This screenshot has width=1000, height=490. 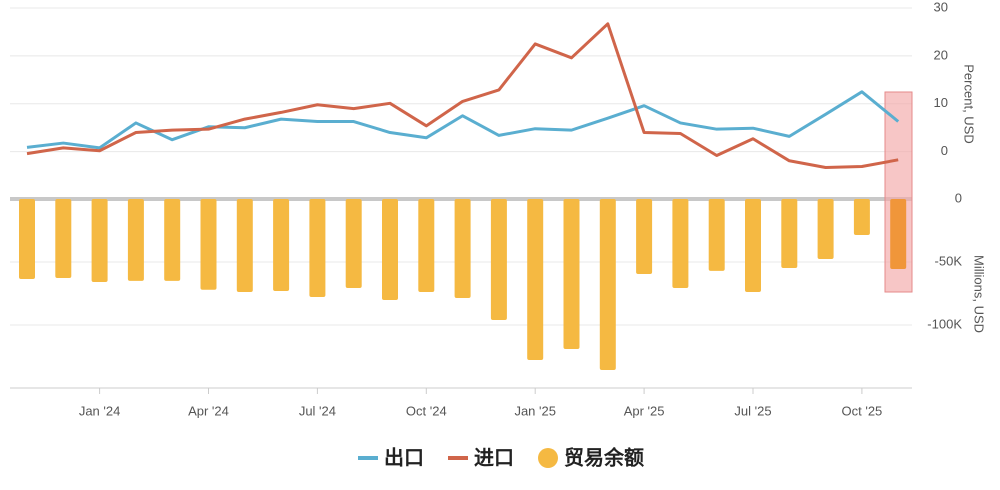 I want to click on x-tick-label: Apr '25, so click(x=644, y=410).